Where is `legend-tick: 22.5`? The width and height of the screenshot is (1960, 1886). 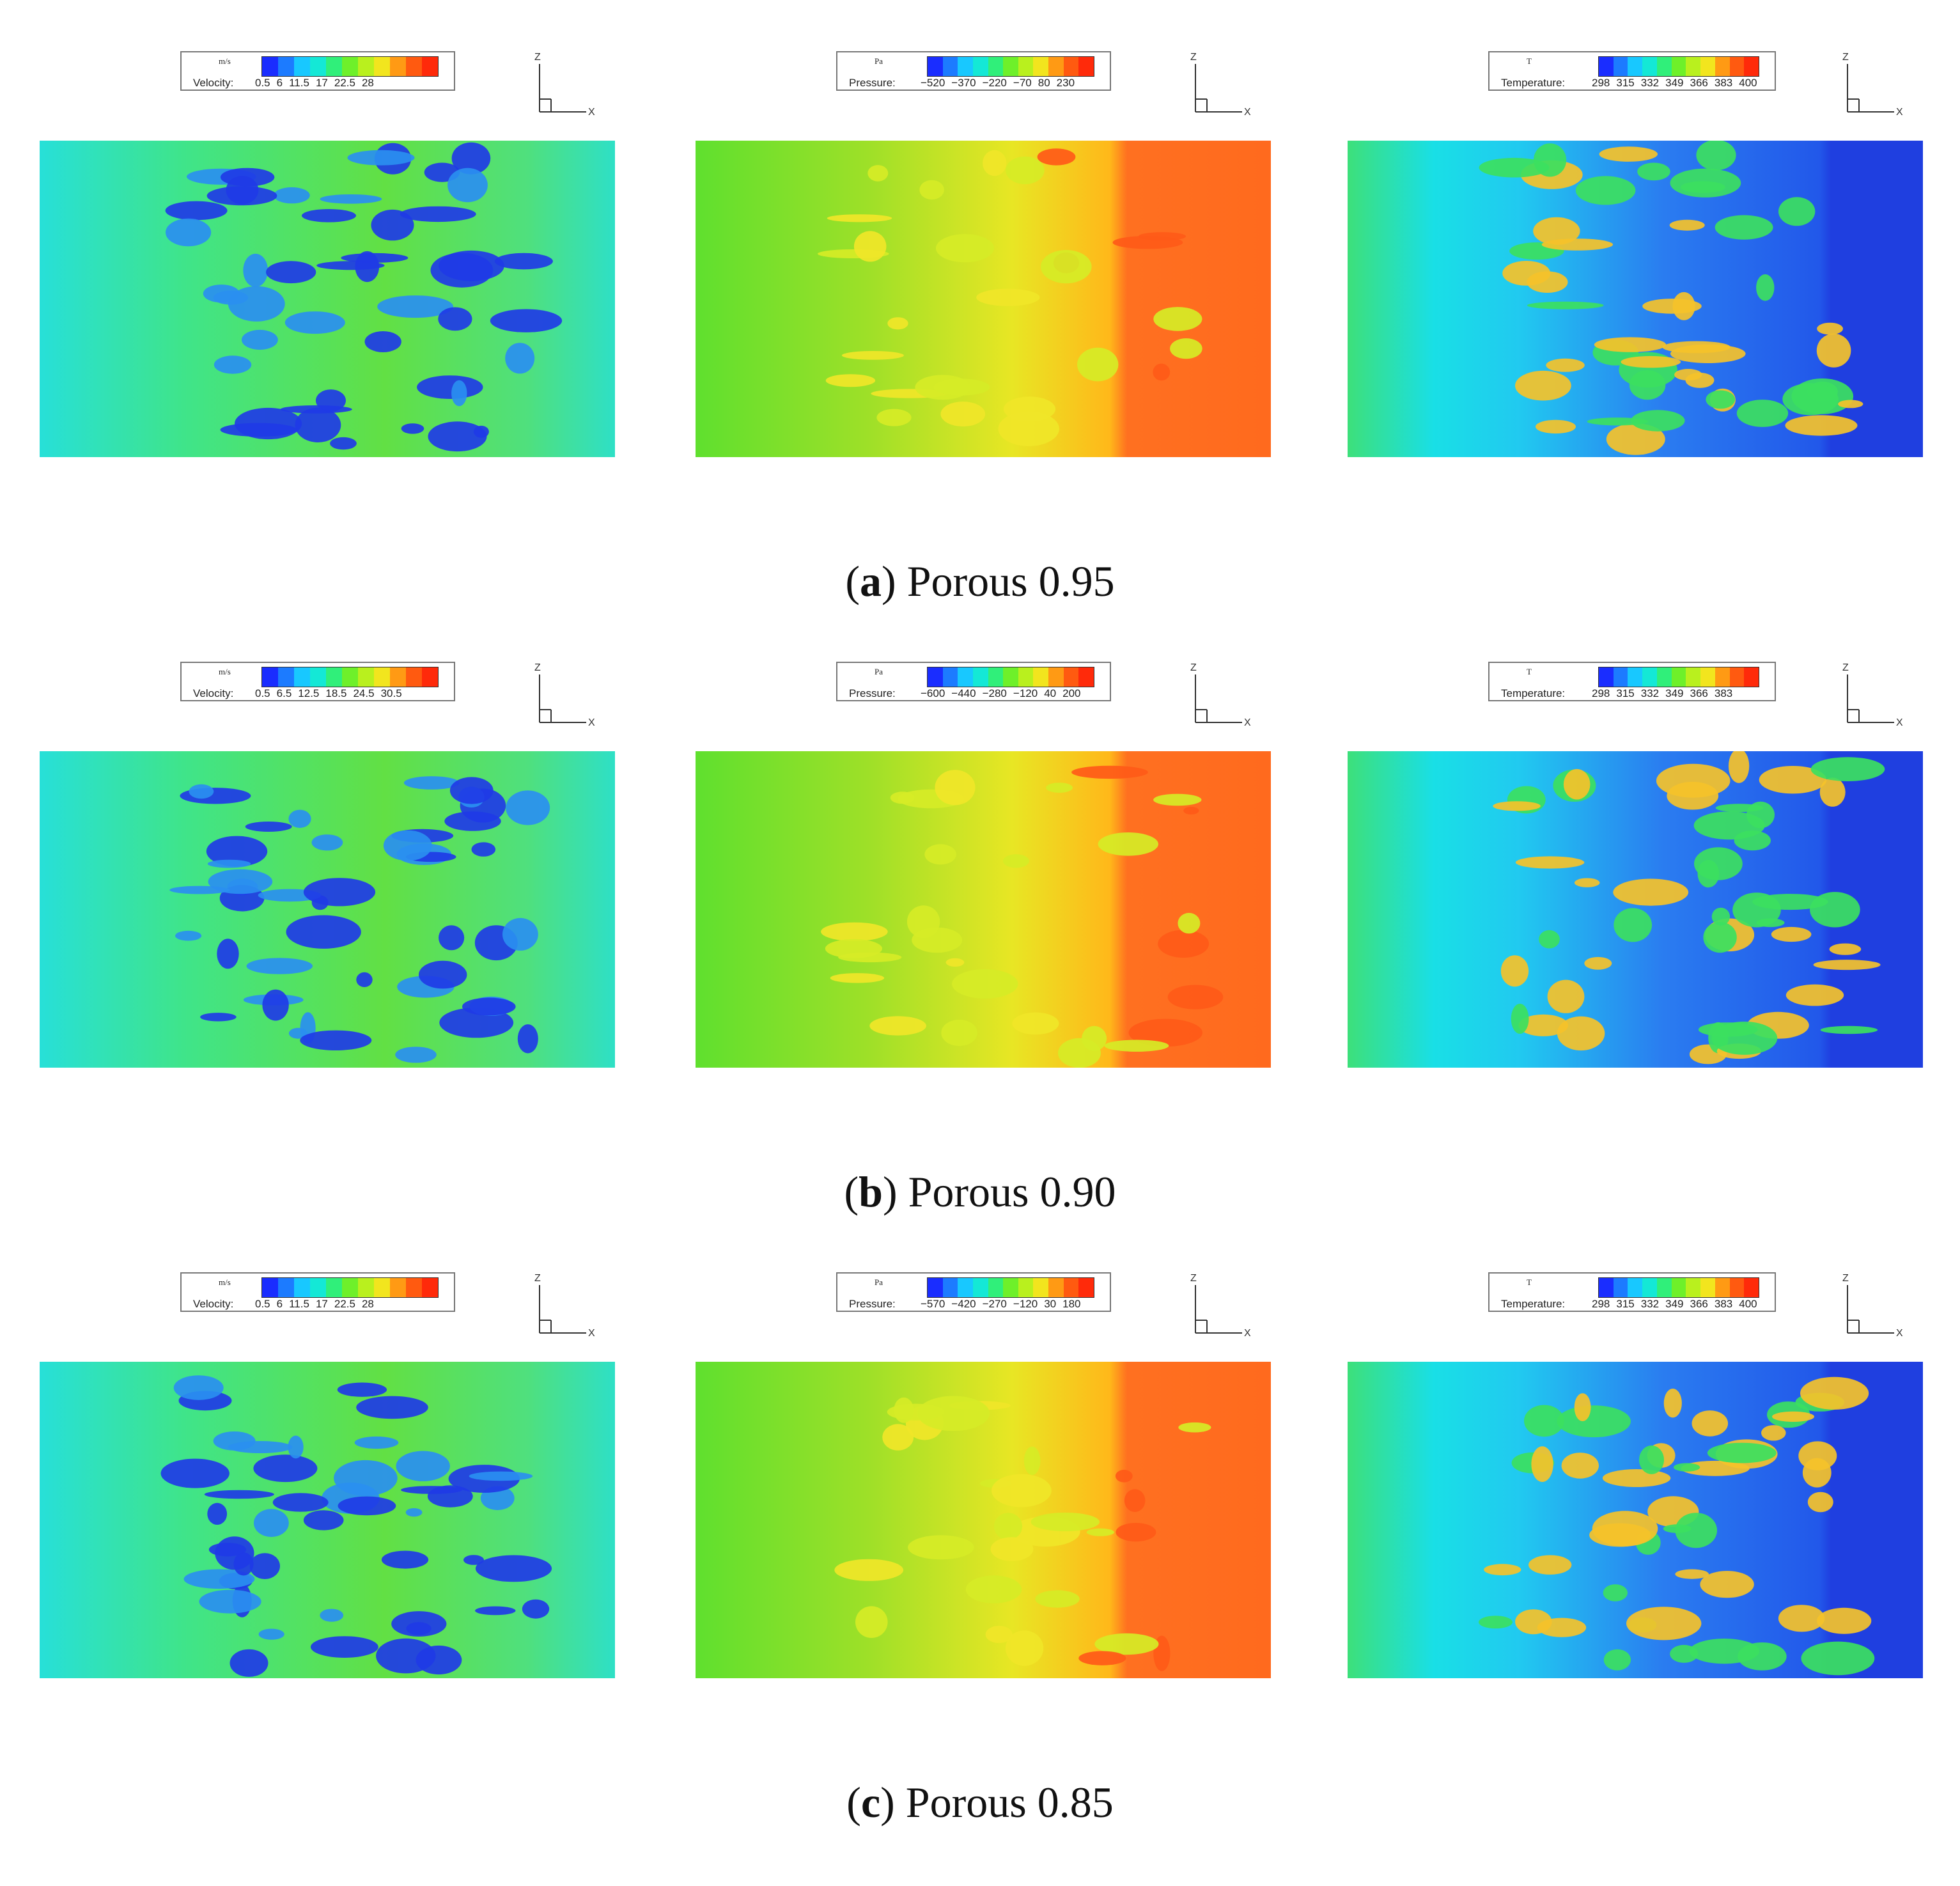
legend-tick: 22.5 is located at coordinates (344, 1304).